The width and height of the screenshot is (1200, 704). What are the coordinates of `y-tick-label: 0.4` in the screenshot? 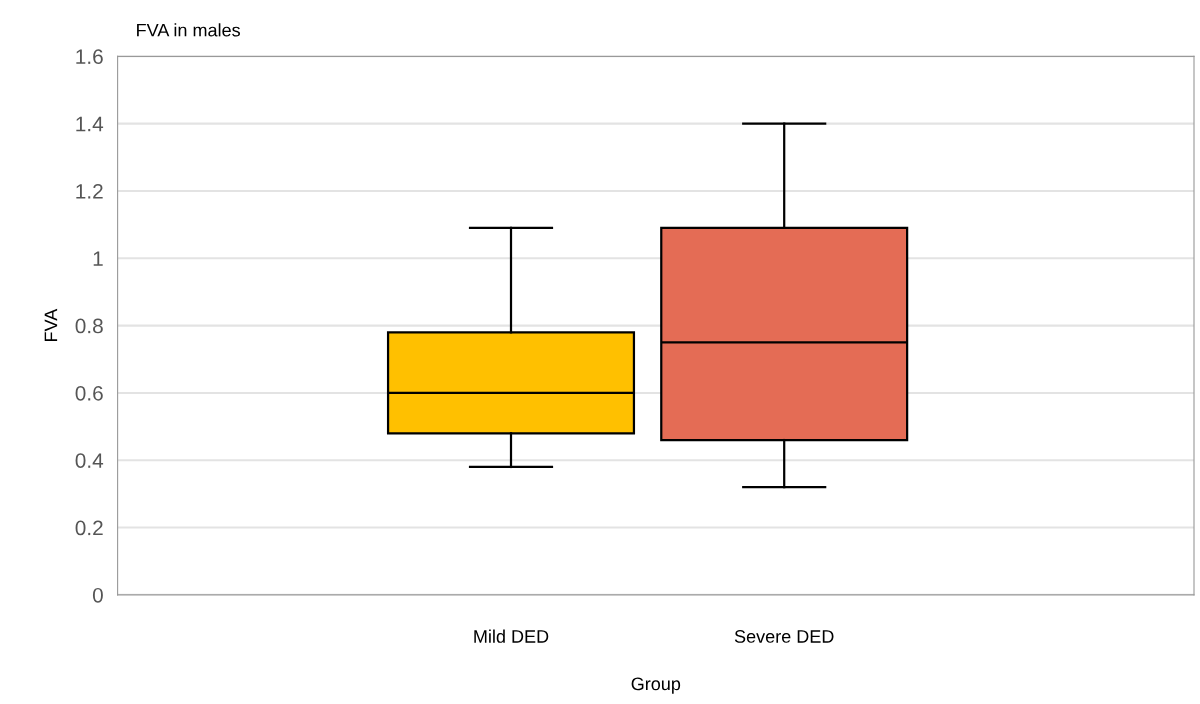 It's located at (89, 460).